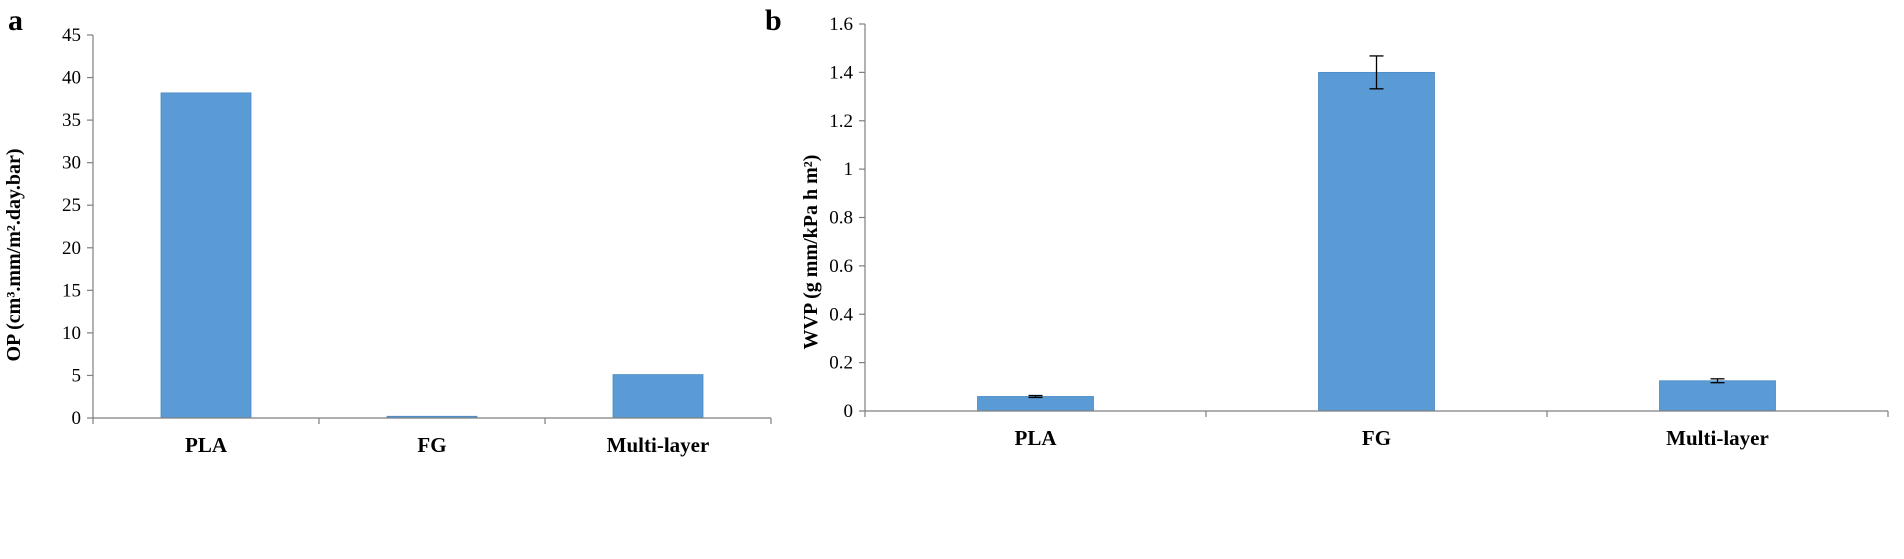 The image size is (1904, 559). I want to click on panel-label-b: b, so click(773, 20).